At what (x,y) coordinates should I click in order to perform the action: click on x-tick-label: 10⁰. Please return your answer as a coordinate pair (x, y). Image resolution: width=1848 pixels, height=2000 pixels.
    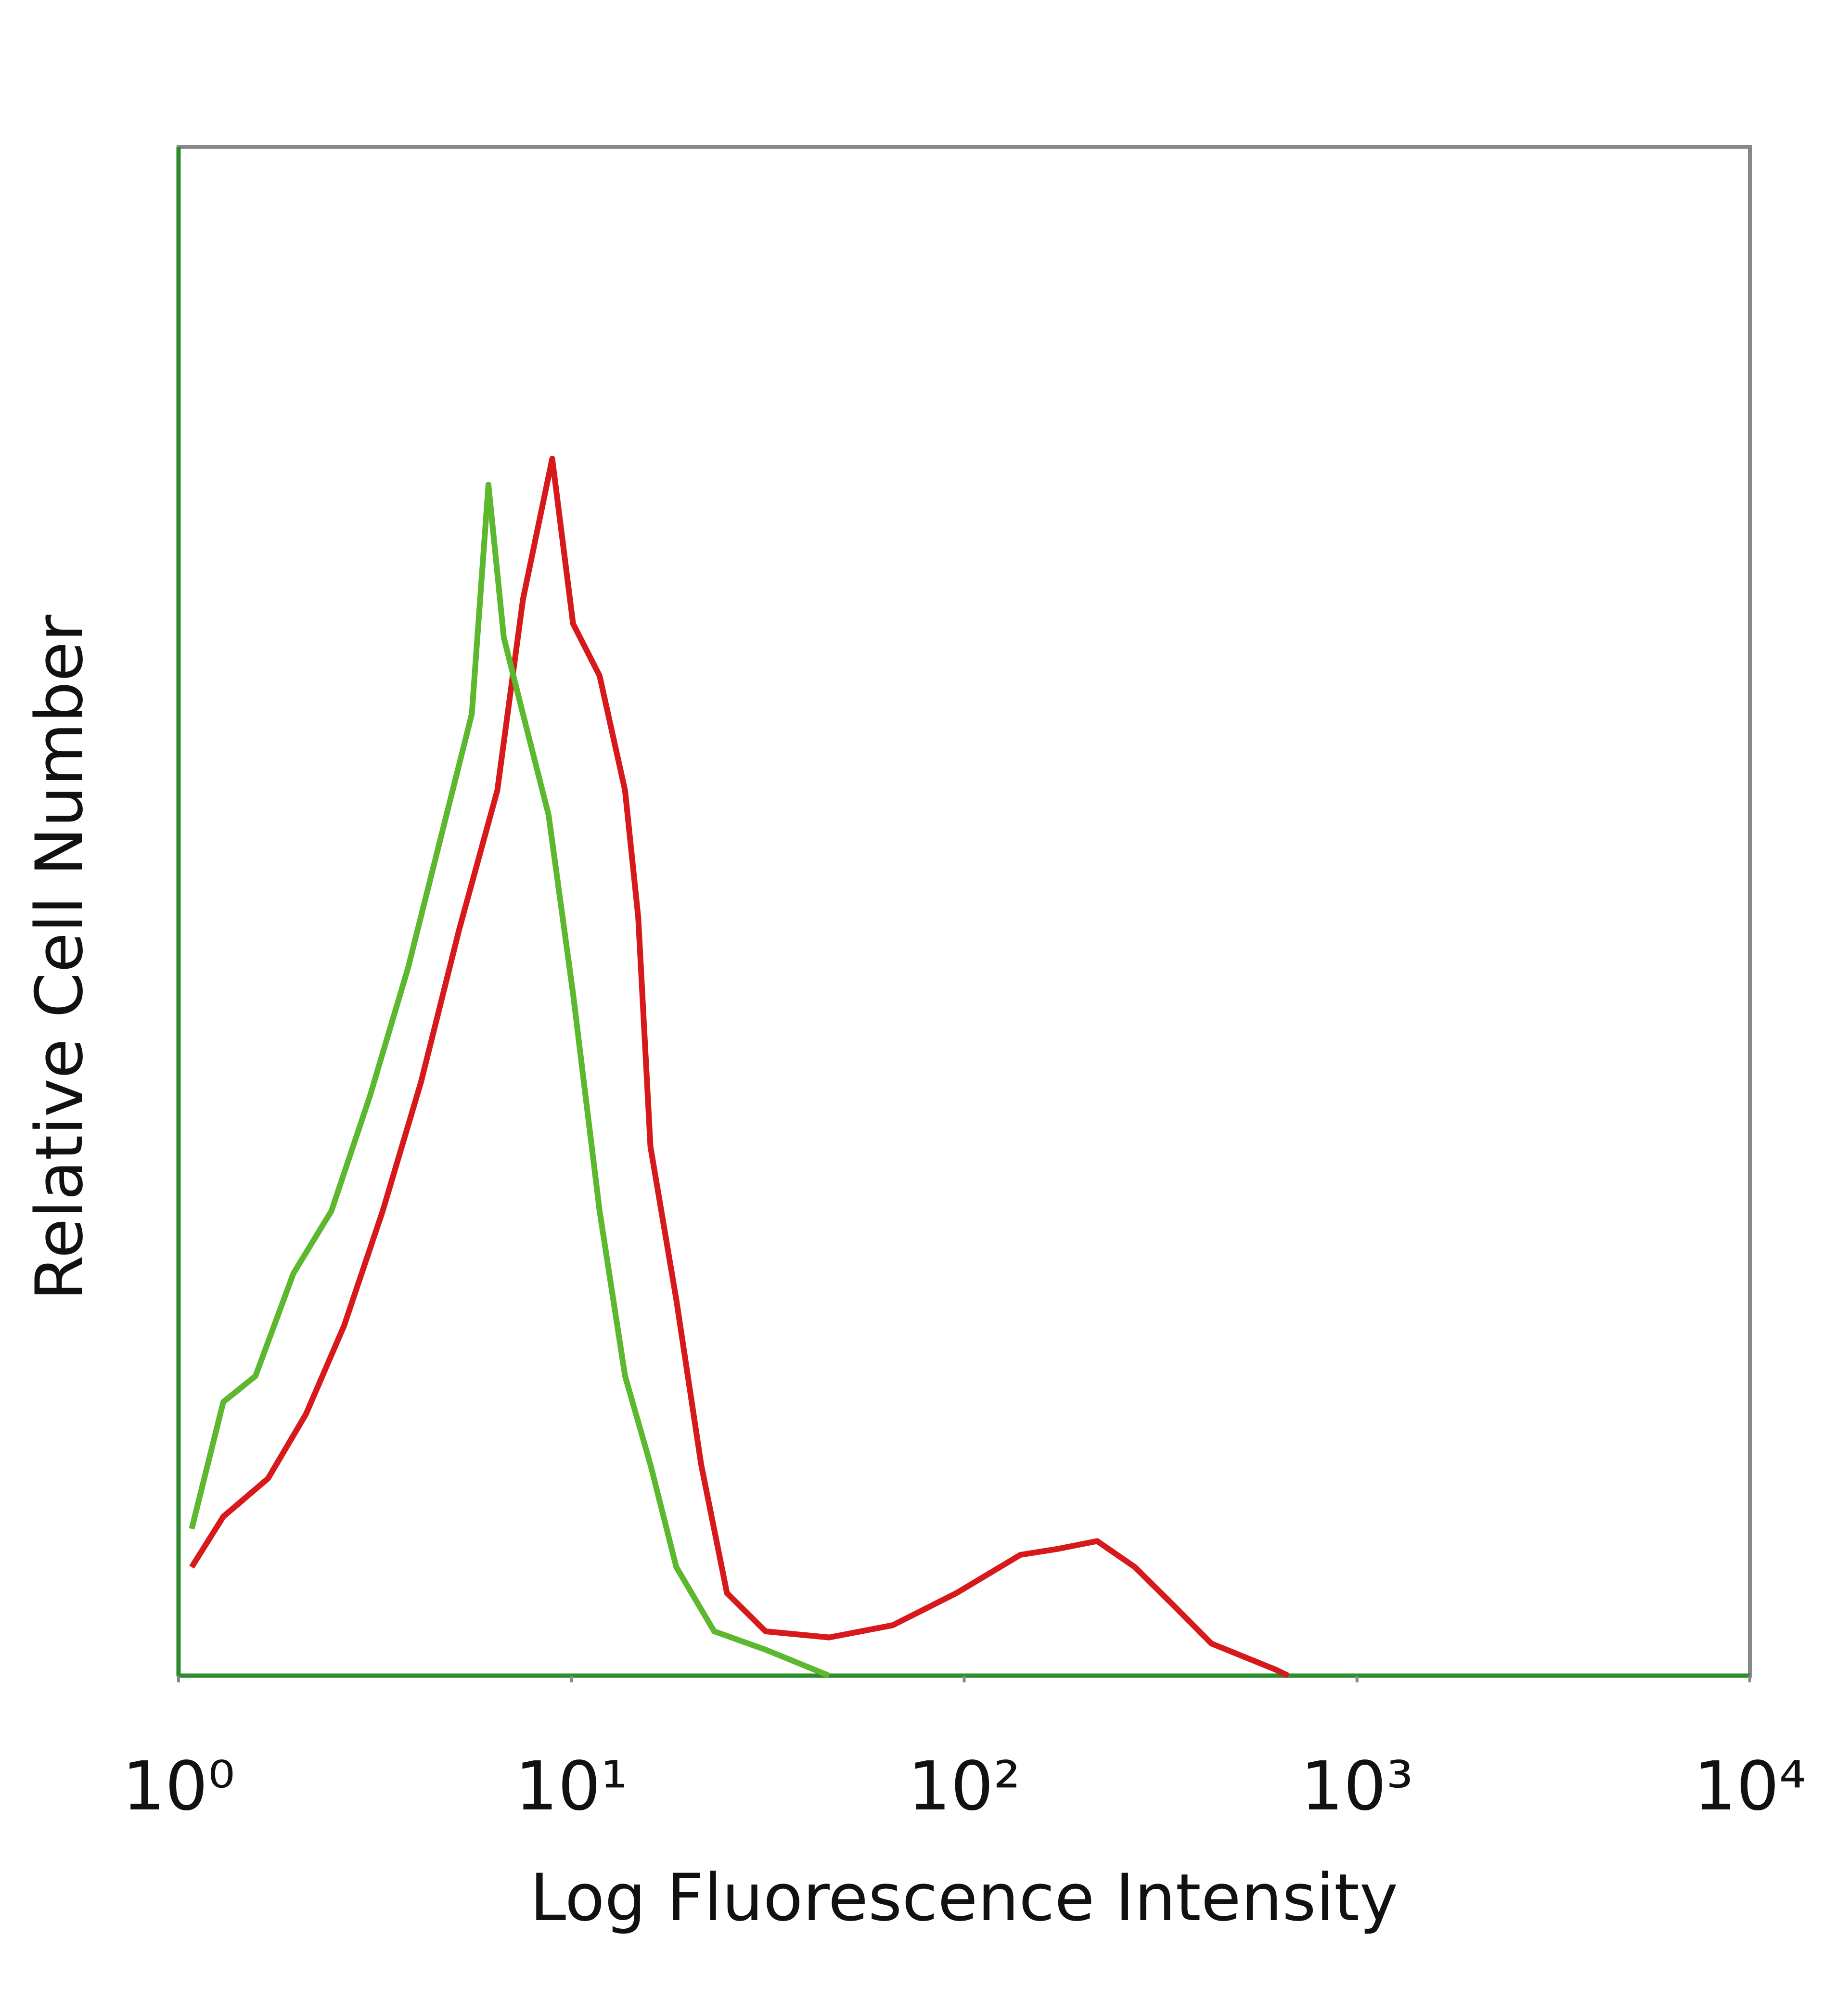
    Looking at the image, I should click on (178, 1786).